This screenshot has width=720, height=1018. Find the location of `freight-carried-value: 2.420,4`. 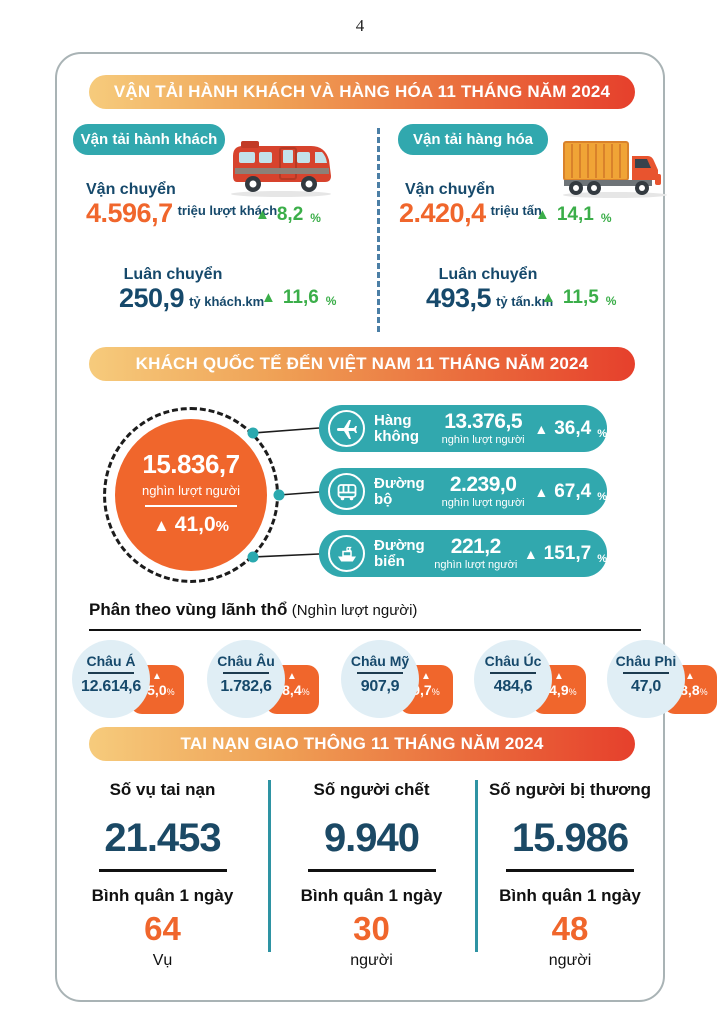

freight-carried-value: 2.420,4 is located at coordinates (442, 213).